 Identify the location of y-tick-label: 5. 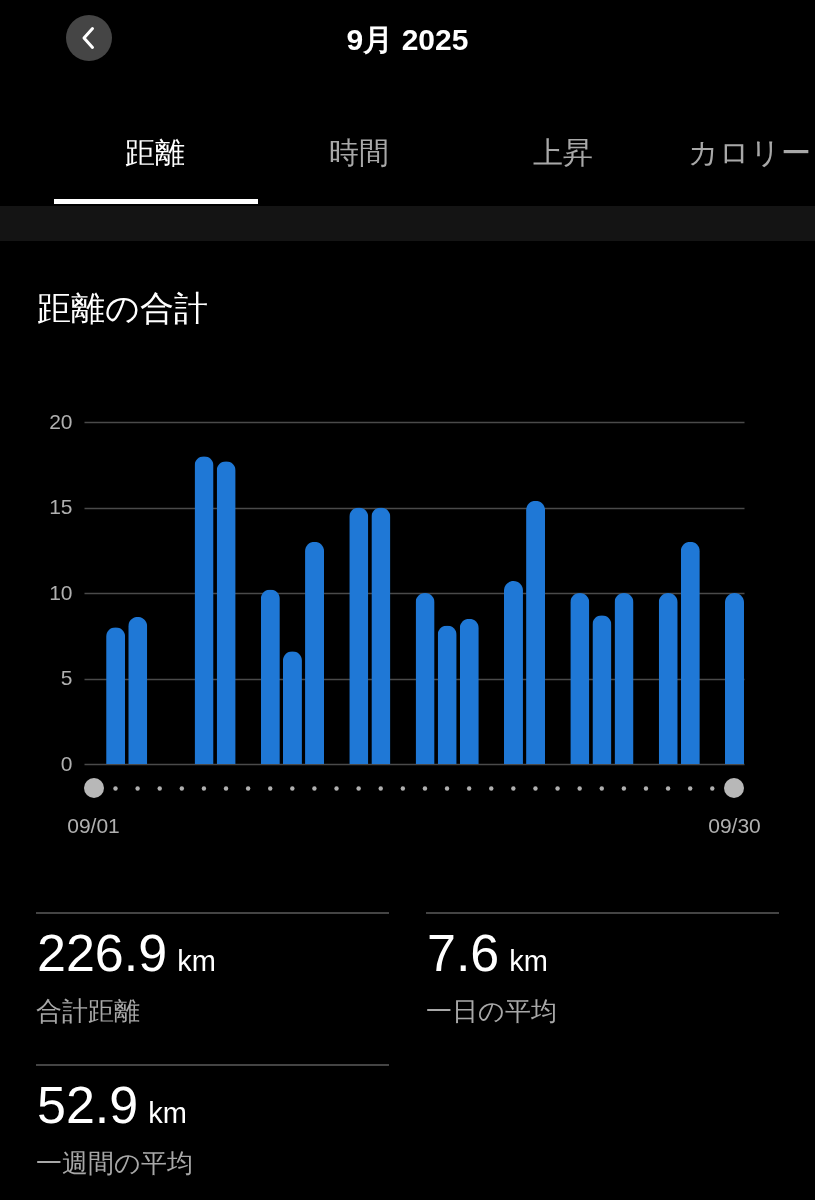
(66, 677).